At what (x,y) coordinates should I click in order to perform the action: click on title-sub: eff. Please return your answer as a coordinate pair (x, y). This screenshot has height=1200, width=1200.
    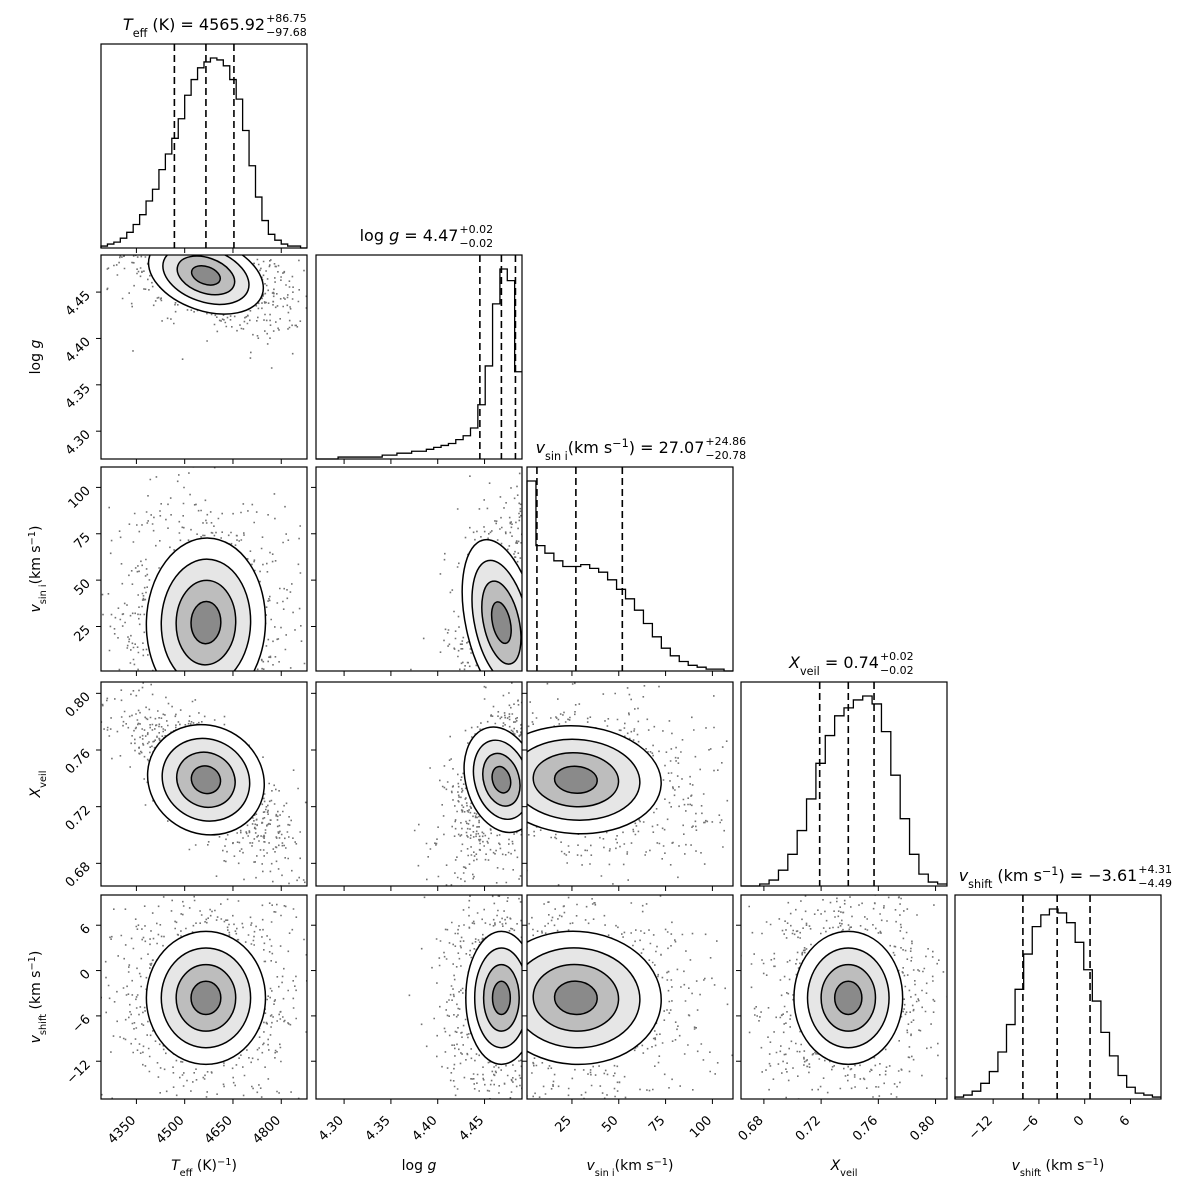
    Looking at the image, I should click on (140, 33).